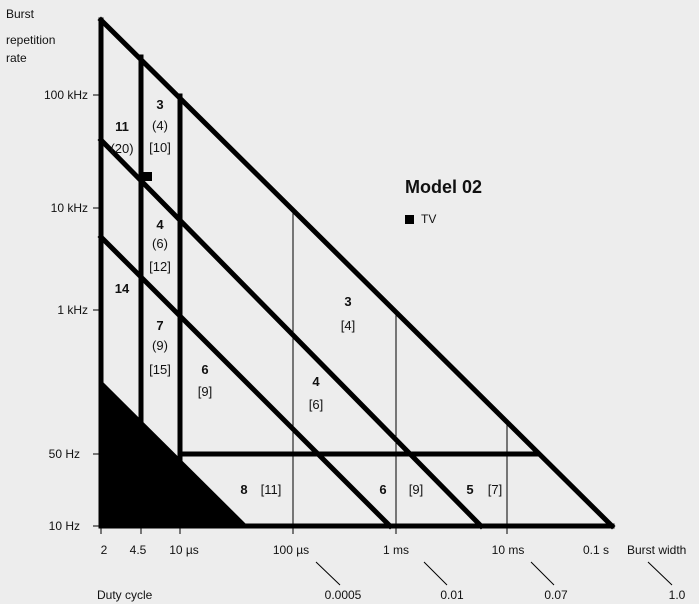  I want to click on tv-marker, so click(147, 176).